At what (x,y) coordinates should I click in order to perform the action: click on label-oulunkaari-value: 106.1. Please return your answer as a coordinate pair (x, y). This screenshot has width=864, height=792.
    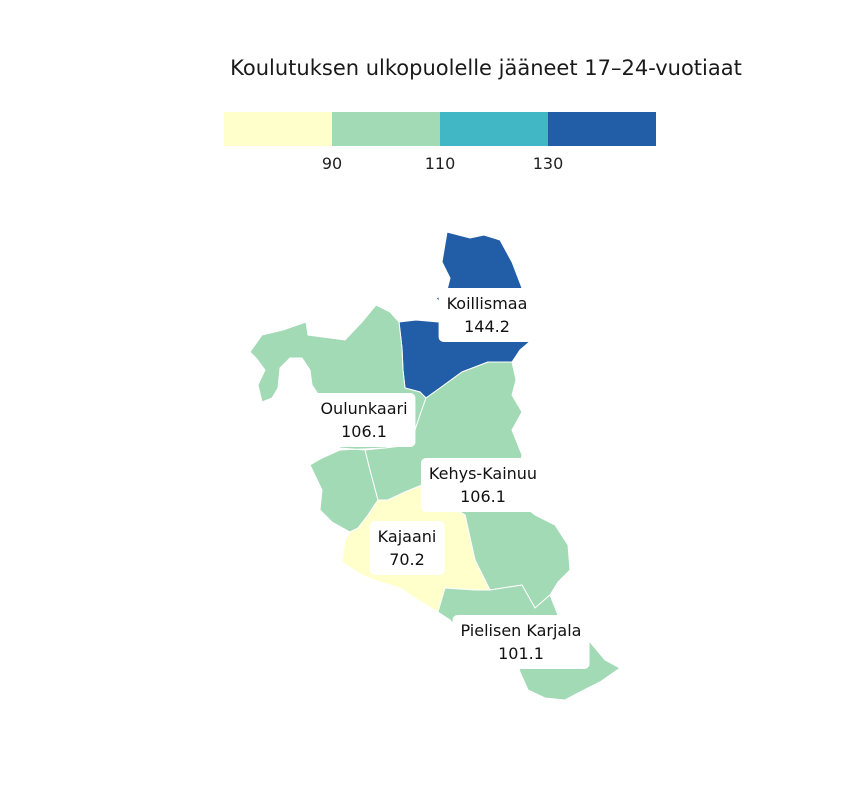
    Looking at the image, I should click on (364, 431).